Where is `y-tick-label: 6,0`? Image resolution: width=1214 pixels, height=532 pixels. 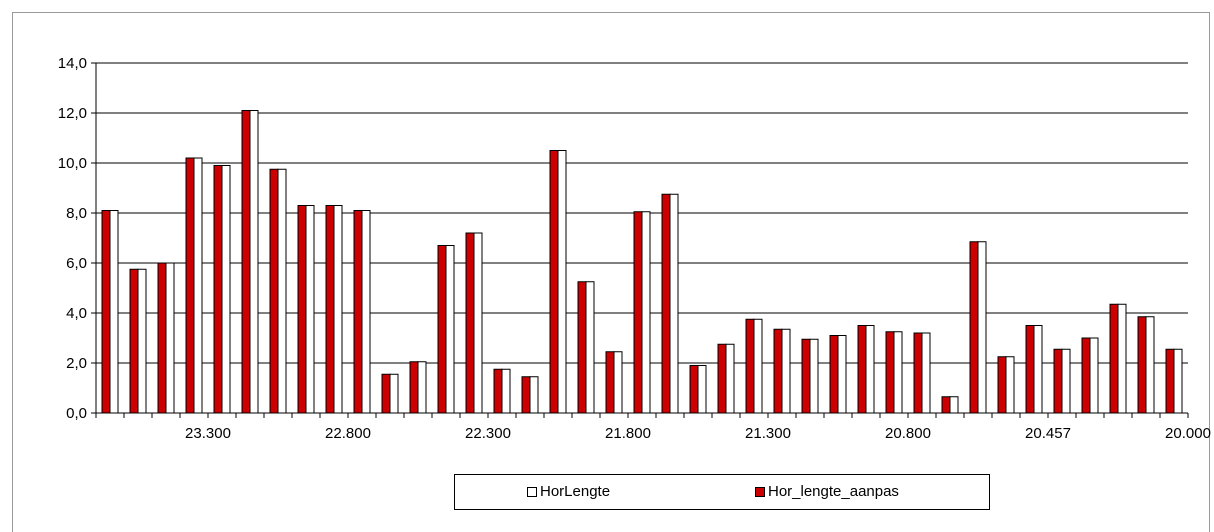 y-tick-label: 6,0 is located at coordinates (76, 263).